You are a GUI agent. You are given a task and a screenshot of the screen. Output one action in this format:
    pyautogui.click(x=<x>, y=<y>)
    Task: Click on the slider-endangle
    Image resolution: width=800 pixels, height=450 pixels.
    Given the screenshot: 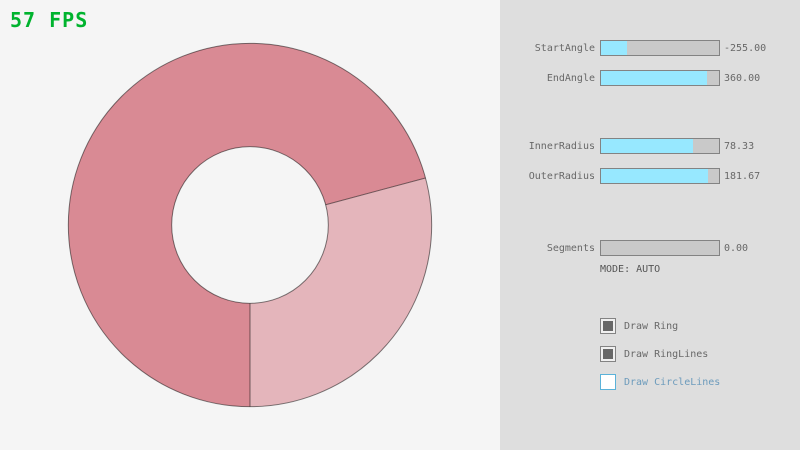 What is the action you would take?
    pyautogui.click(x=660, y=78)
    